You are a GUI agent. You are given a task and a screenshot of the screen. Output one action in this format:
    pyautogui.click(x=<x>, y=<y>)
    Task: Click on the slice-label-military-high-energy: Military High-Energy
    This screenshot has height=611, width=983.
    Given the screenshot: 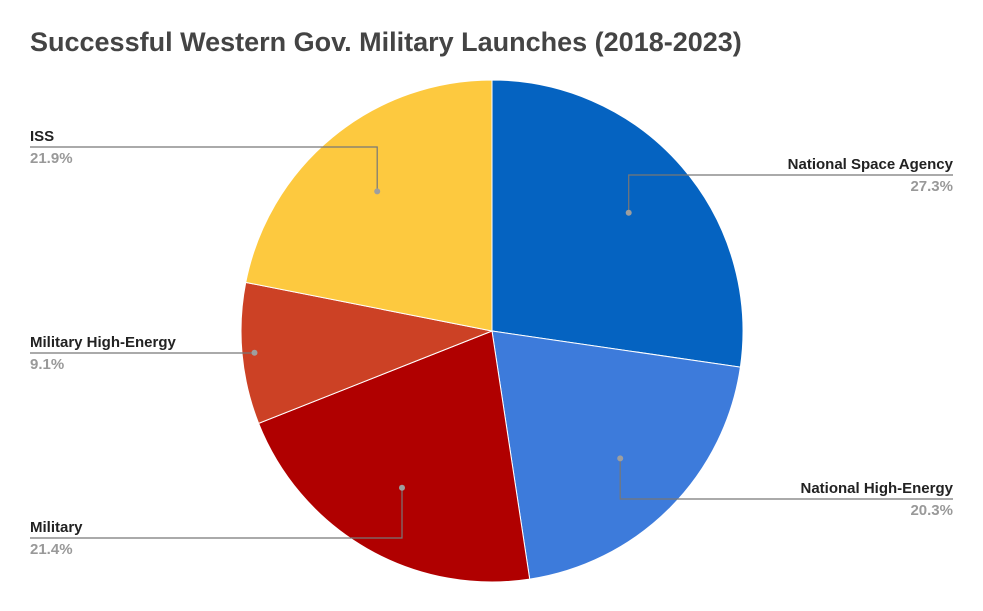 What is the action you would take?
    pyautogui.click(x=103, y=342)
    